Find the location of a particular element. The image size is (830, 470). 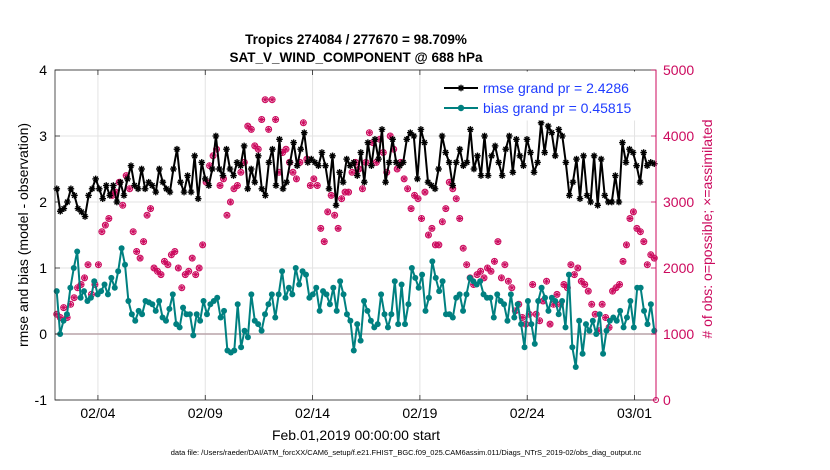

chart-title: Tropics 274084 / 277670 = 98.709% is located at coordinates (356, 39).